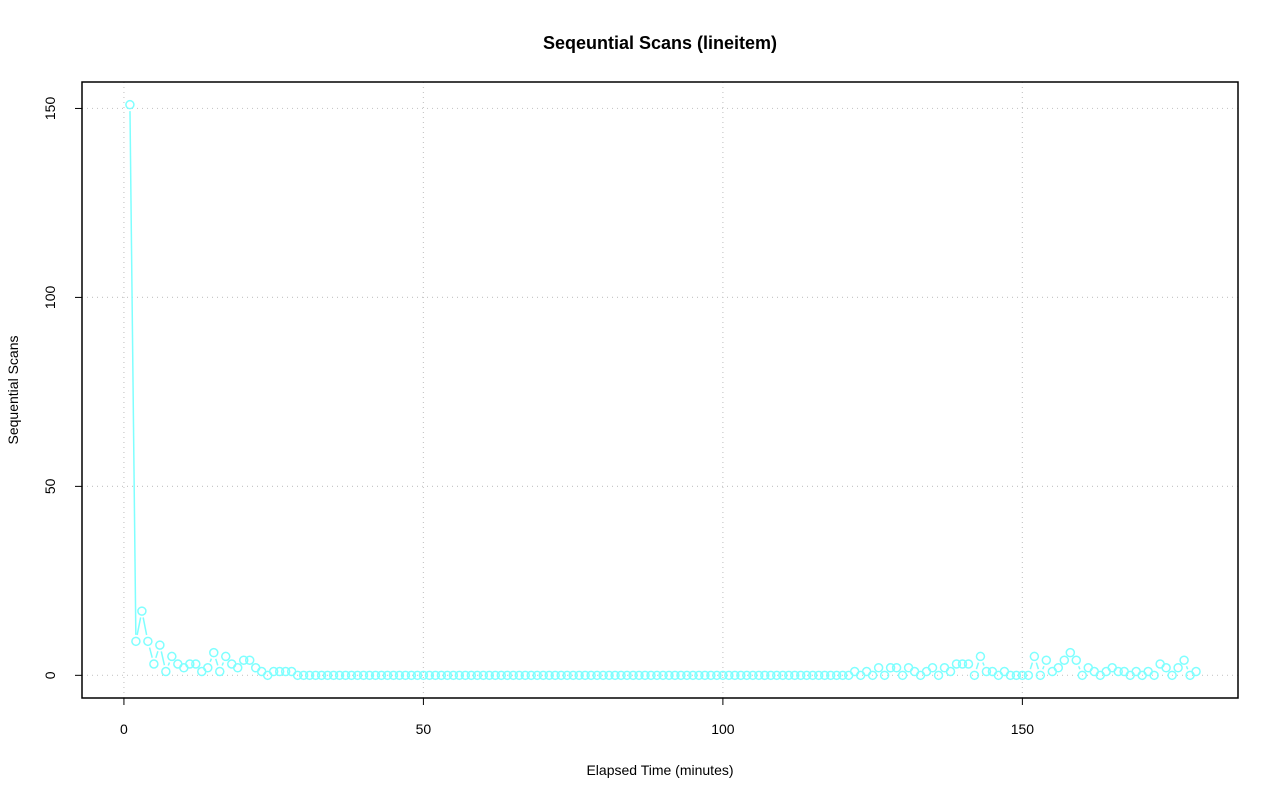  What do you see at coordinates (424, 729) in the screenshot?
I see `x-tick-label: 50` at bounding box center [424, 729].